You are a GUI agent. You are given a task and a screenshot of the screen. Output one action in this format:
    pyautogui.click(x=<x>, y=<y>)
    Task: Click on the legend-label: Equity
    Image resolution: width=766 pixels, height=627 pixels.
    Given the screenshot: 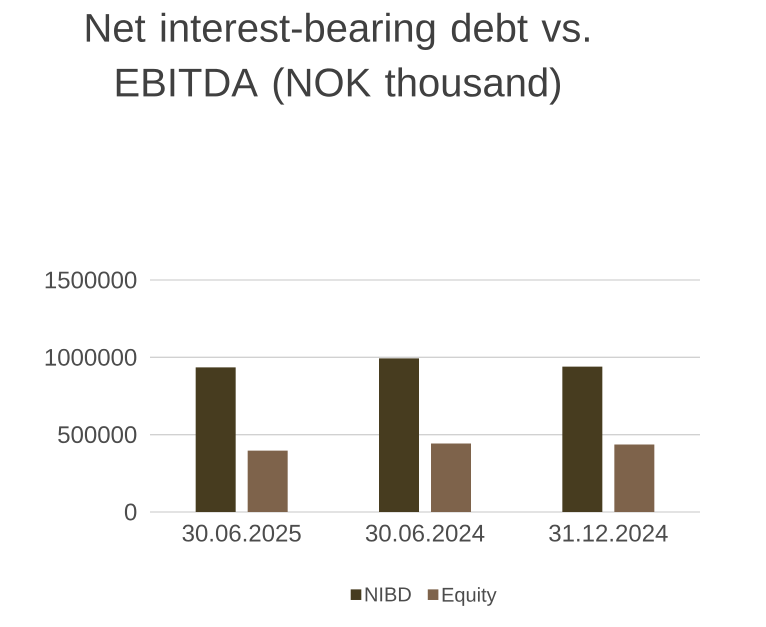 What is the action you would take?
    pyautogui.click(x=469, y=596)
    